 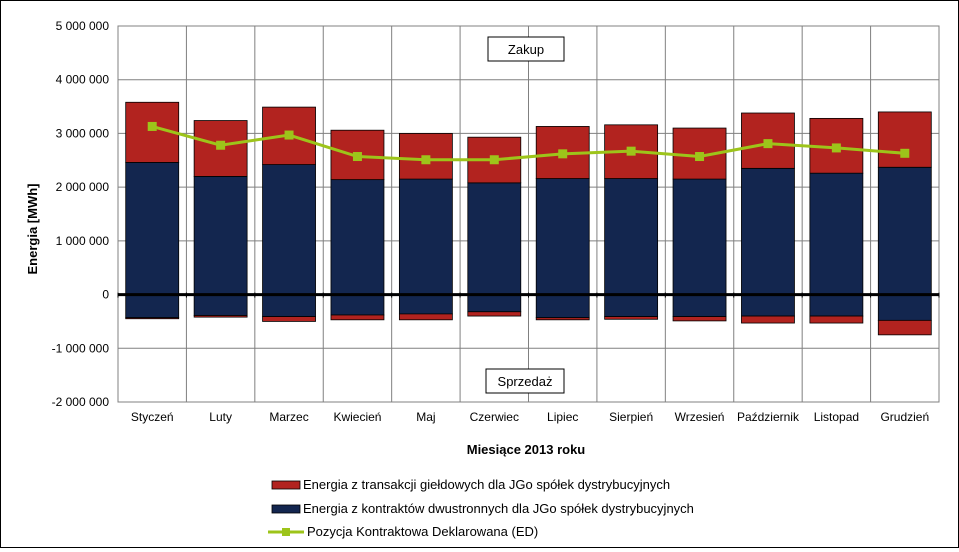 What do you see at coordinates (83, 133) in the screenshot?
I see `y-tick-label: 3 000 000` at bounding box center [83, 133].